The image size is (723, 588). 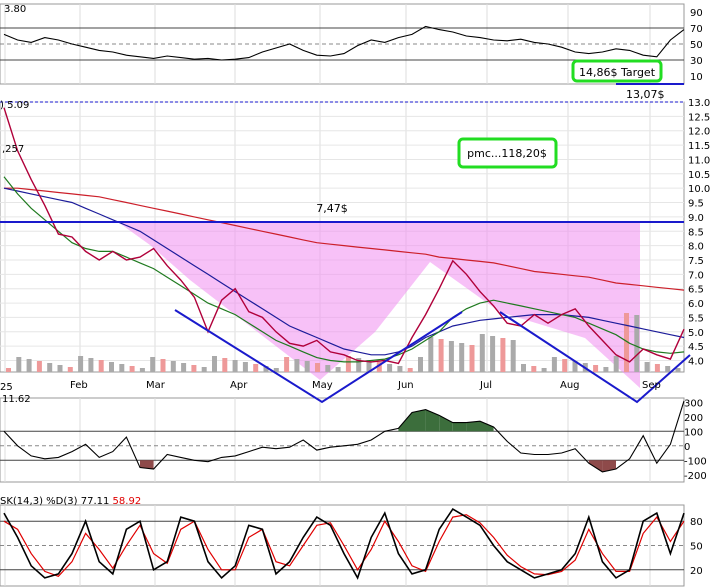 I want to click on rsi-tick-label: 90, so click(x=696, y=13).